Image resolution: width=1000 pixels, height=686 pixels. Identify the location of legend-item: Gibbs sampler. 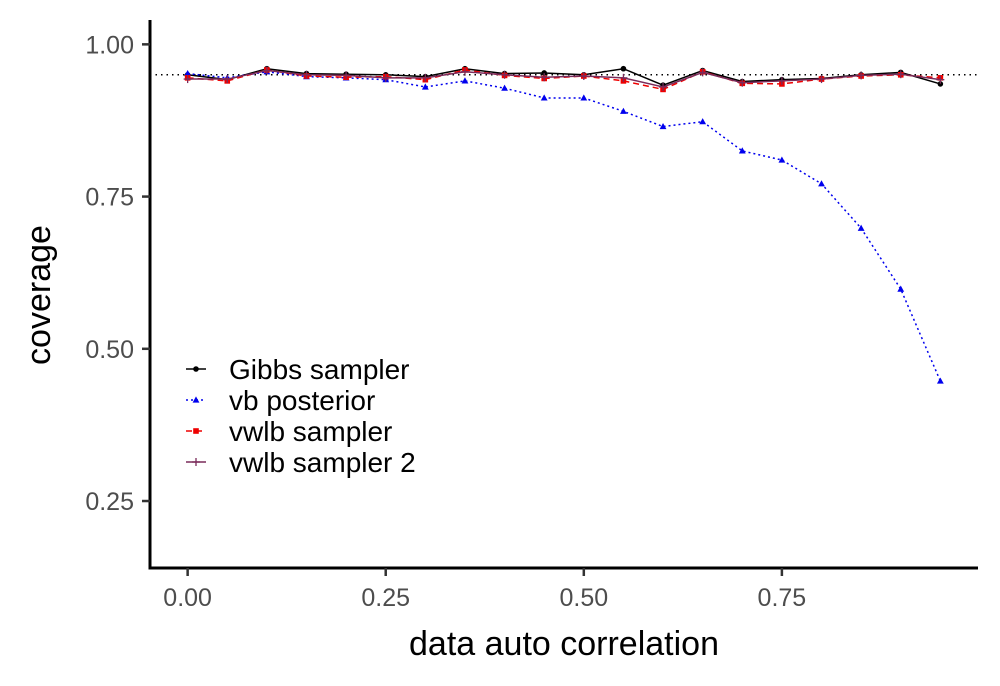
(298, 369).